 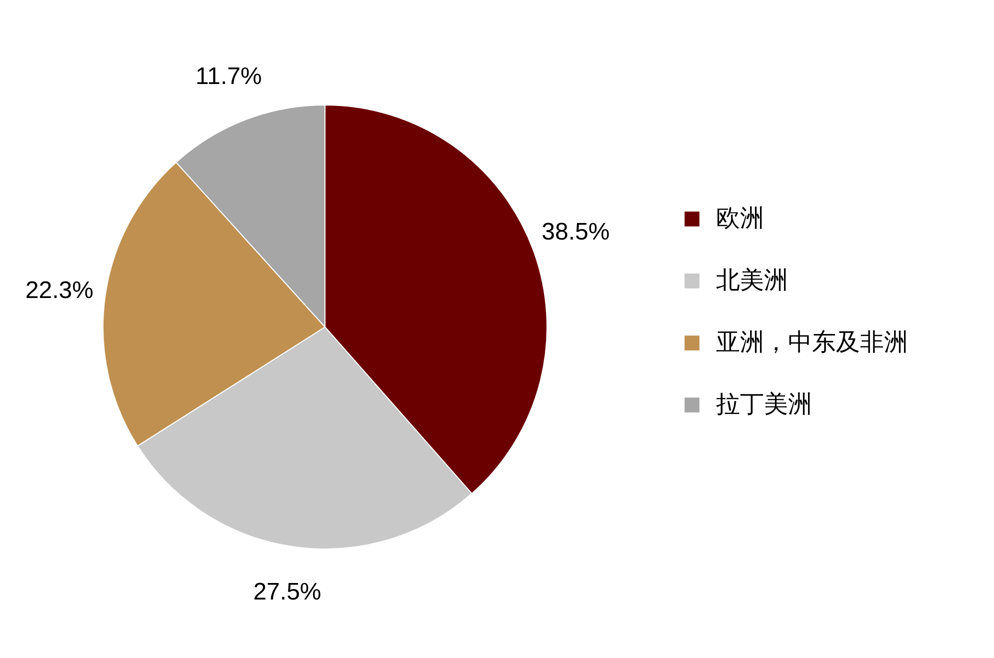 I want to click on data-label: 27.5%, so click(x=287, y=592).